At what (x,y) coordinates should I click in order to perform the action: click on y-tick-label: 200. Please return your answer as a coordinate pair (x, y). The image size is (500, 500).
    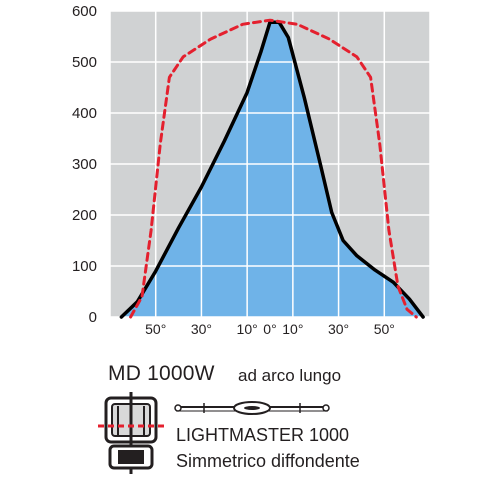
    Looking at the image, I should click on (84, 215).